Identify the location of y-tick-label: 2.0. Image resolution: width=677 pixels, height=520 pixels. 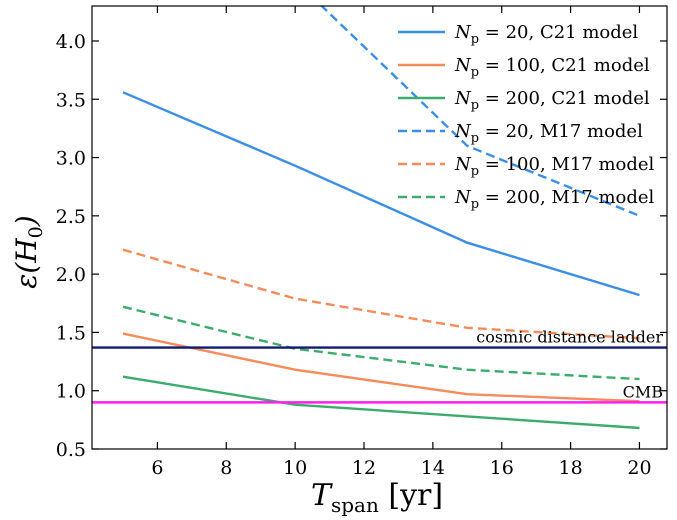
(71, 275).